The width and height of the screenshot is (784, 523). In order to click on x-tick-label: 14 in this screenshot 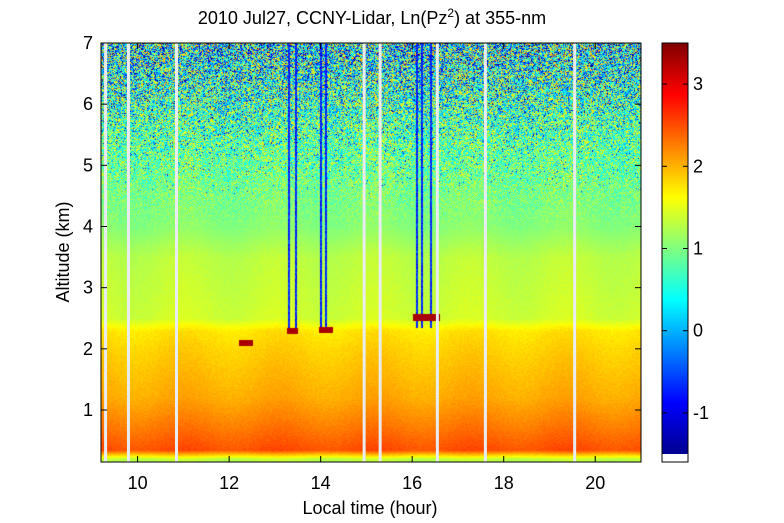, I will do `click(321, 483)`.